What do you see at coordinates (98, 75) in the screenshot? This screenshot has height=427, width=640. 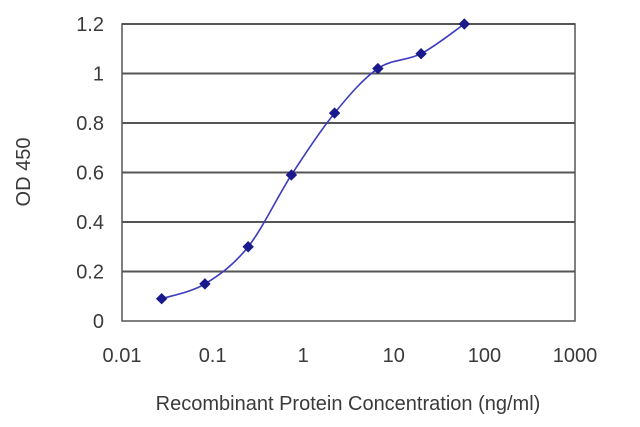 I see `y-tick-label: 1` at bounding box center [98, 75].